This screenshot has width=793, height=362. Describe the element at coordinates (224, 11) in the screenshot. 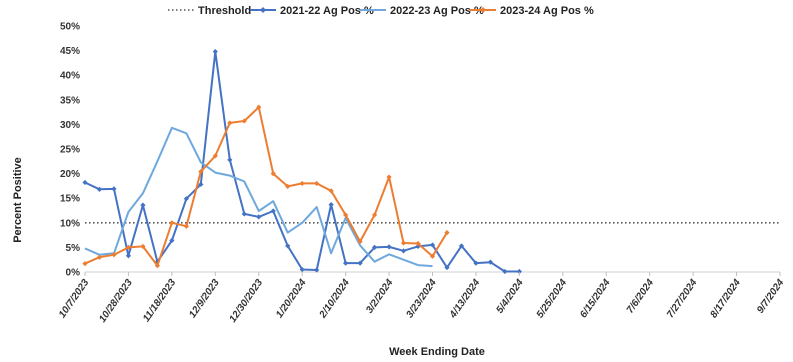

I see `legend-label: Threshold` at that location.